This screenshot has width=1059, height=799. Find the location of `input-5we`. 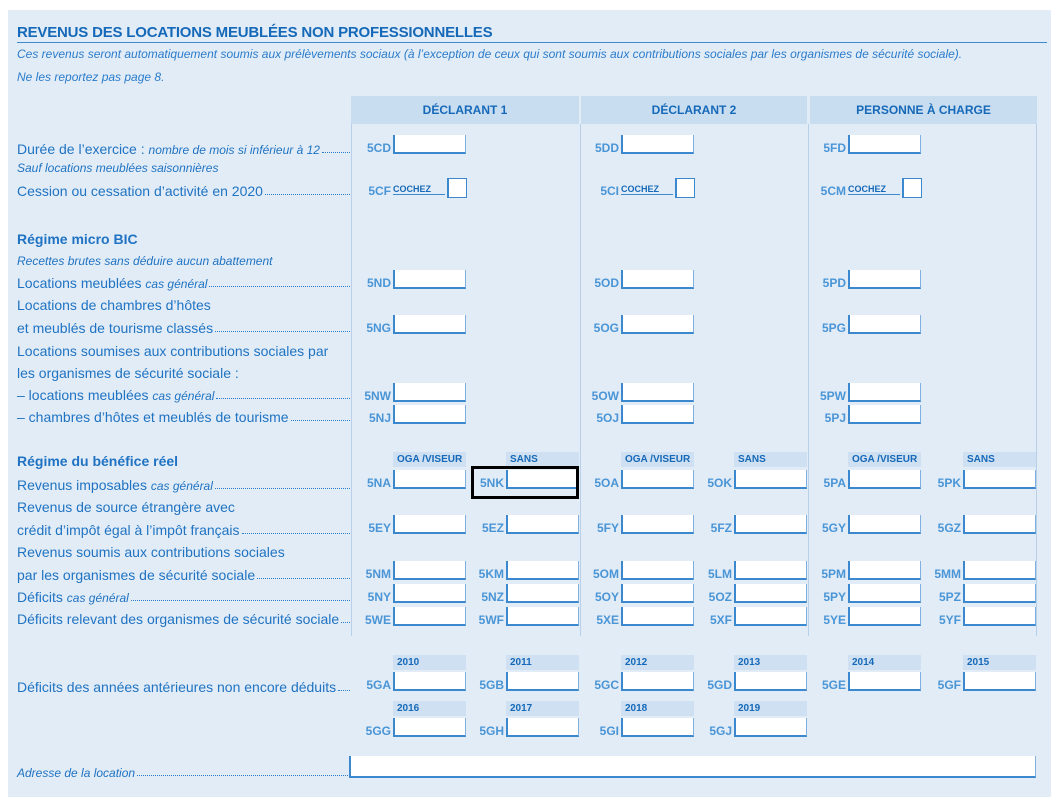

input-5we is located at coordinates (429, 616).